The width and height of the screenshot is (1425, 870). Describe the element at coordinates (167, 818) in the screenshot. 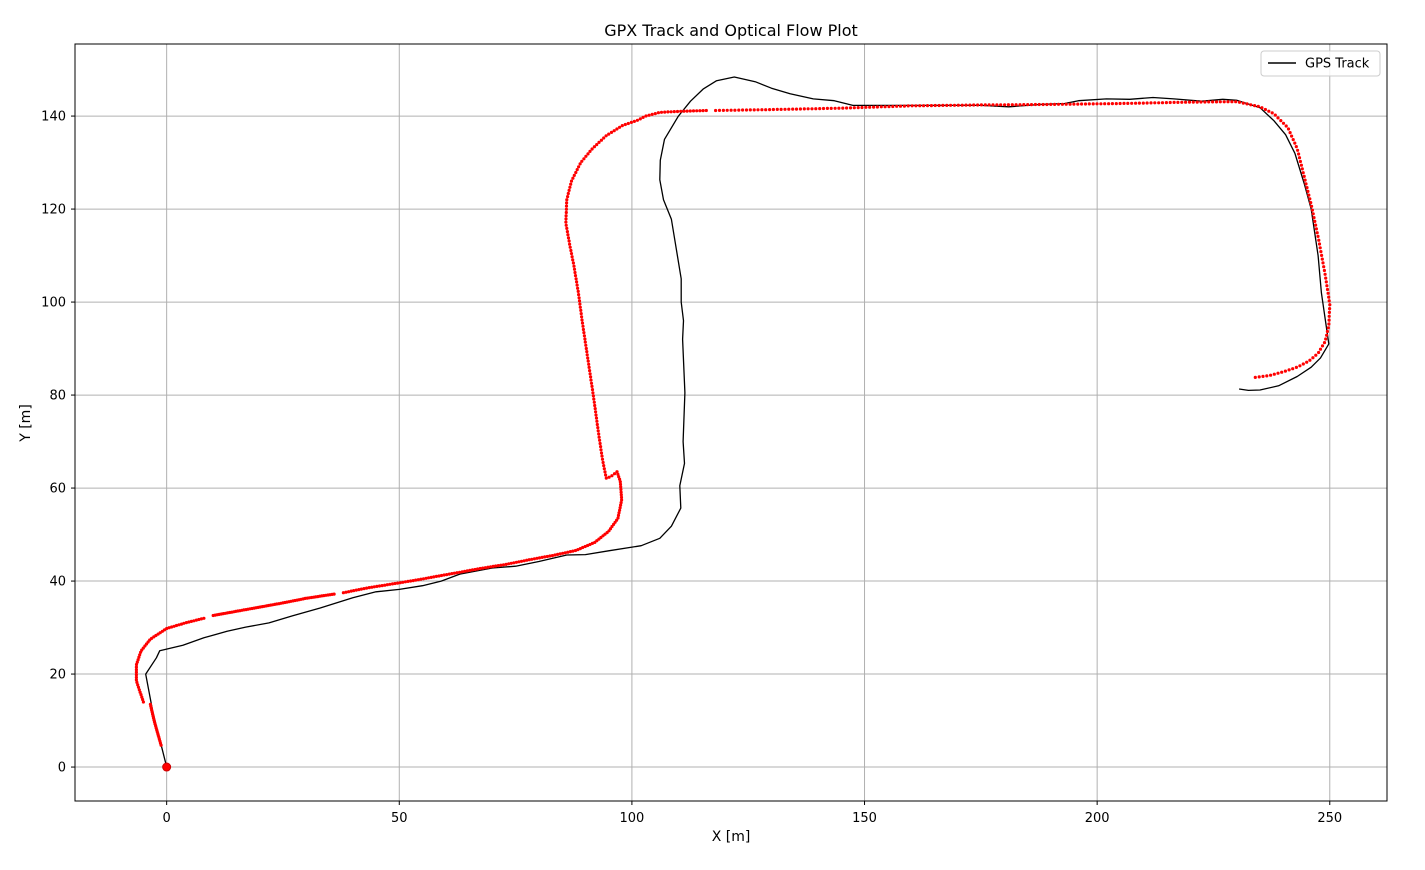

I see `x-tick-label: 0` at that location.